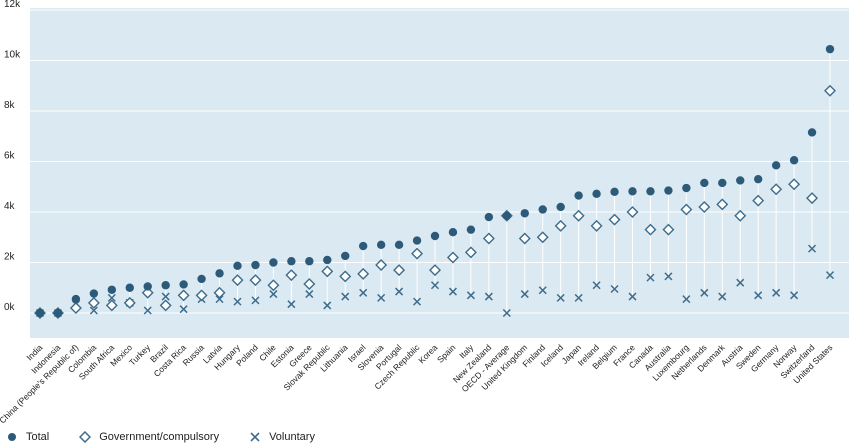  What do you see at coordinates (149, 437) in the screenshot?
I see `legend-item-government: Government/compulsory` at bounding box center [149, 437].